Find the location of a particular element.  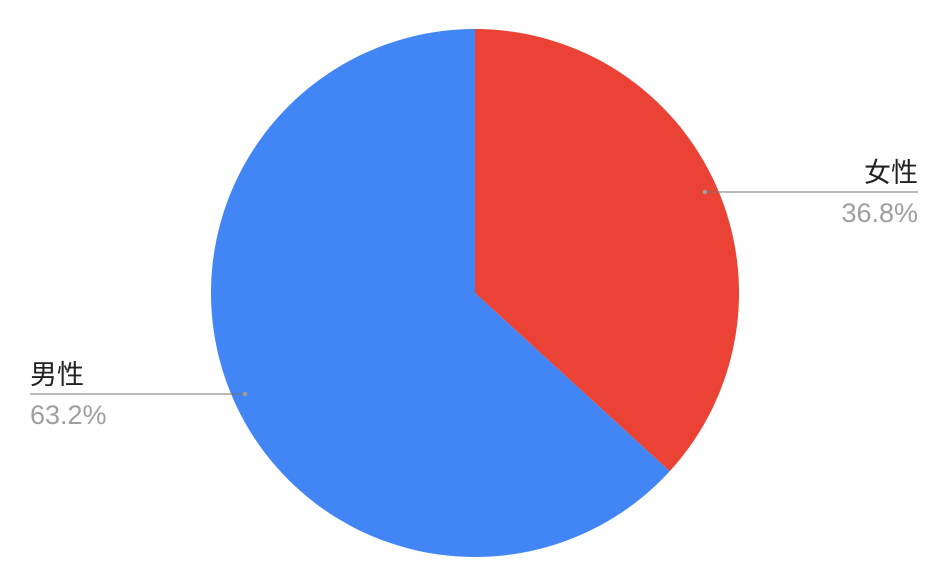

slice-percent-0: 36.8% is located at coordinates (879, 213).